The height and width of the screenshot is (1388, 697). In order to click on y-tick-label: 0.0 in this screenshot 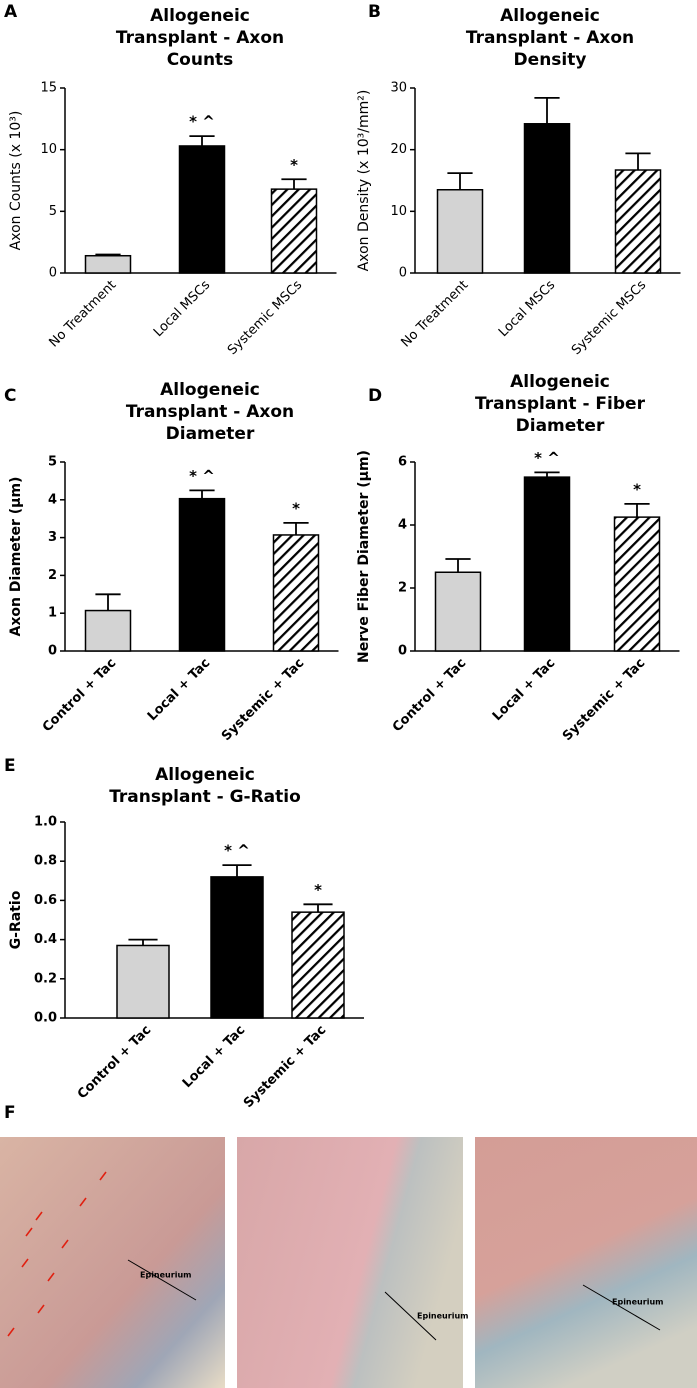, I will do `click(45, 1018)`.